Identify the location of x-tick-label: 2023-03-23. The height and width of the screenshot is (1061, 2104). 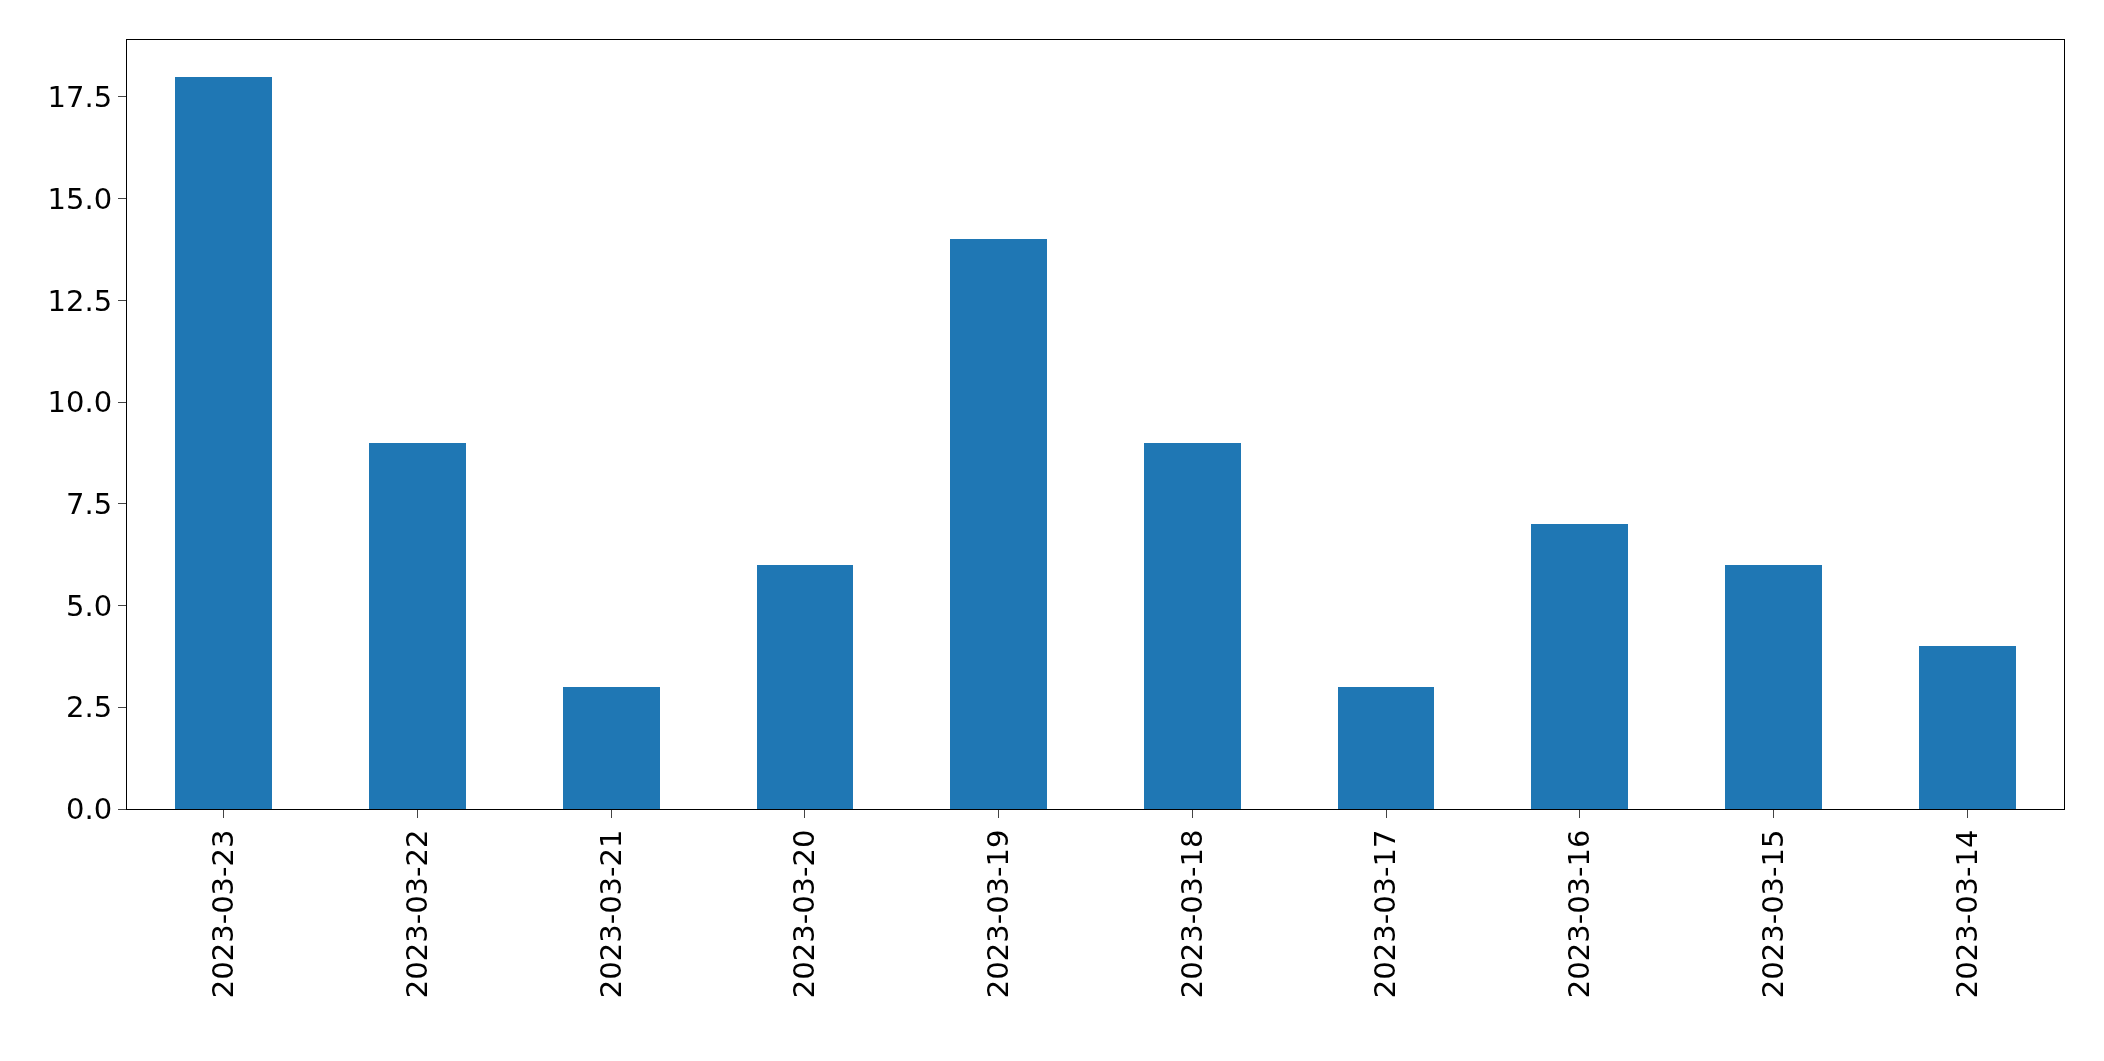
(223, 914).